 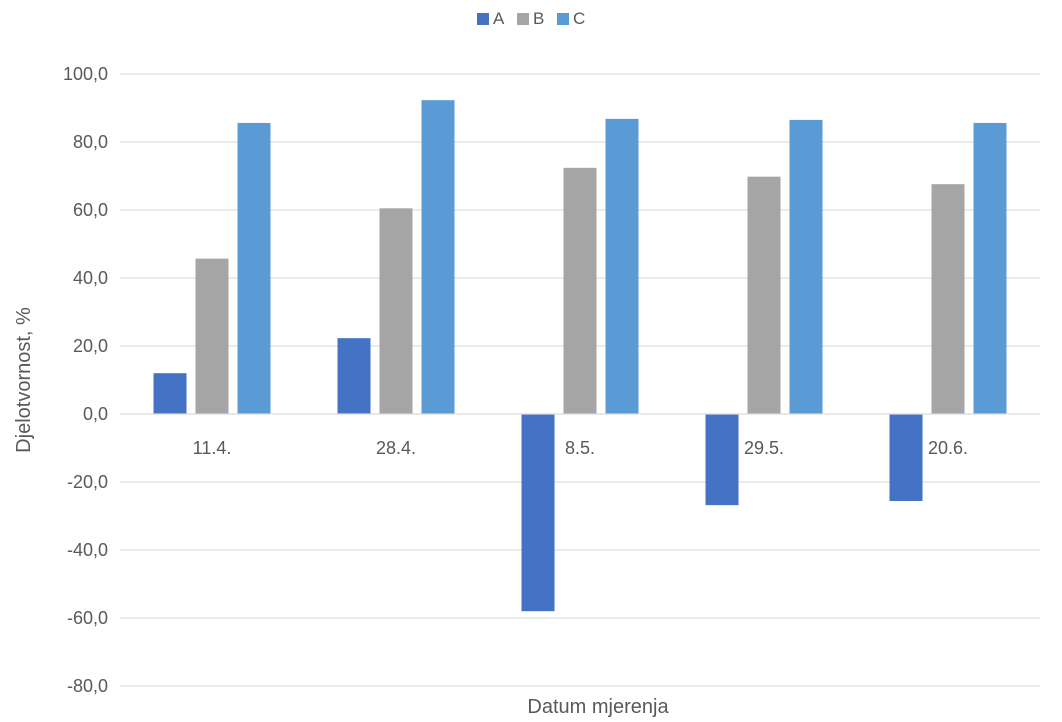 What do you see at coordinates (90, 346) in the screenshot?
I see `y-tick-label: 20,0` at bounding box center [90, 346].